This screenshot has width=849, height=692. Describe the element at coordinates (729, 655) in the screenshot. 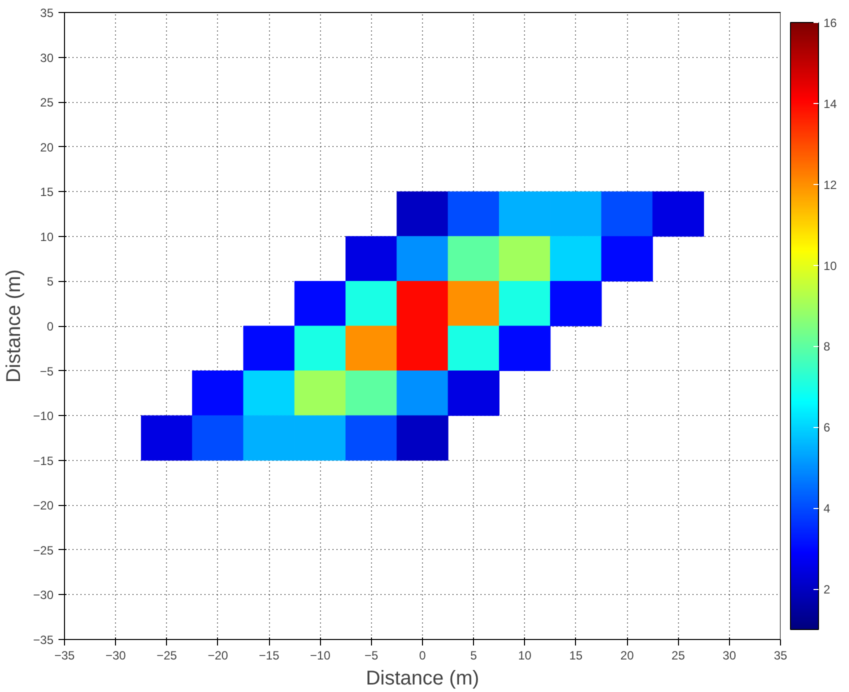

I see `x-tick-label: 30` at that location.